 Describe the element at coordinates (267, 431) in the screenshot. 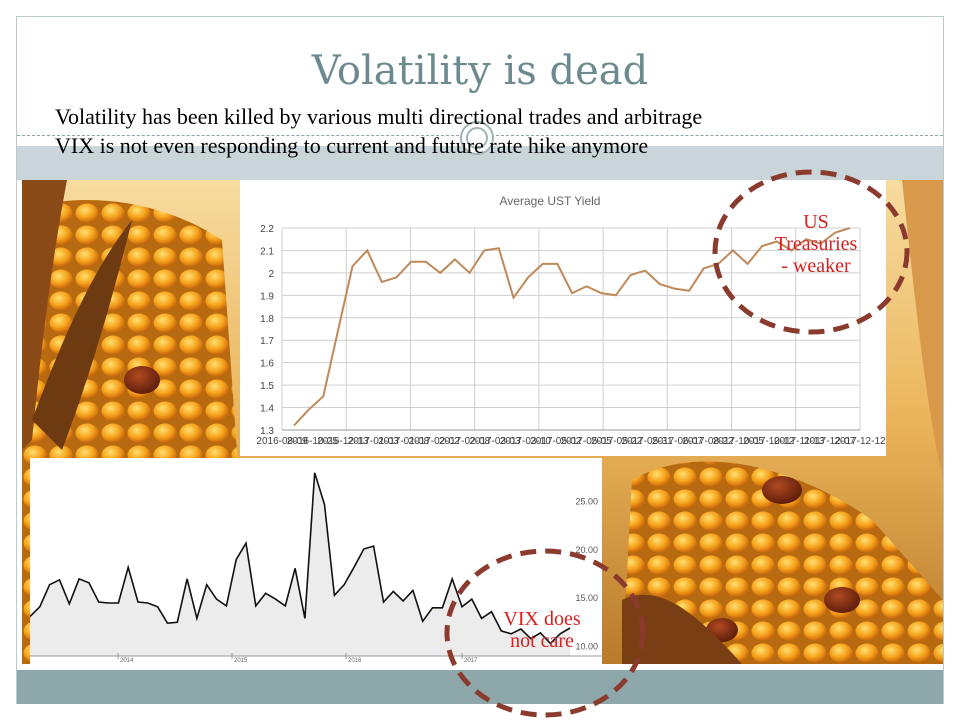

I see `ust-y-tick-label: 1.3` at that location.